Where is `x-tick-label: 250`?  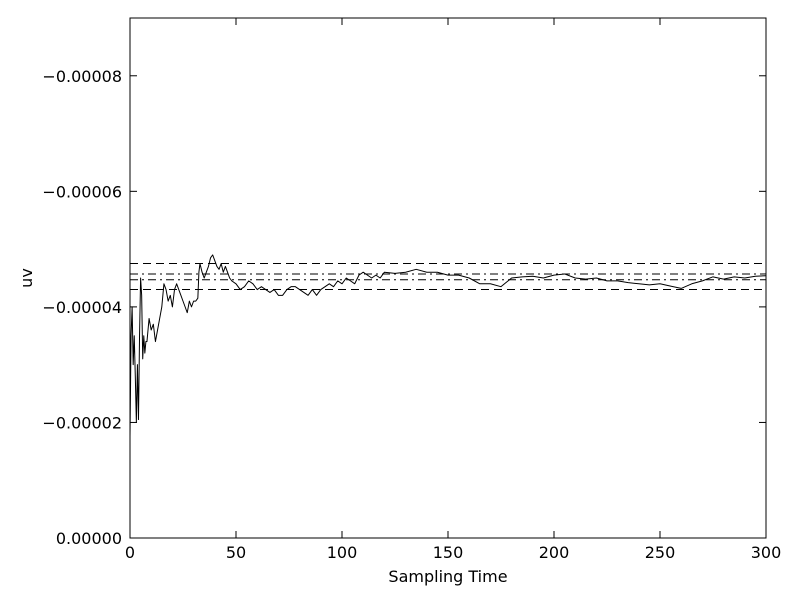
x-tick-label: 250 is located at coordinates (660, 552).